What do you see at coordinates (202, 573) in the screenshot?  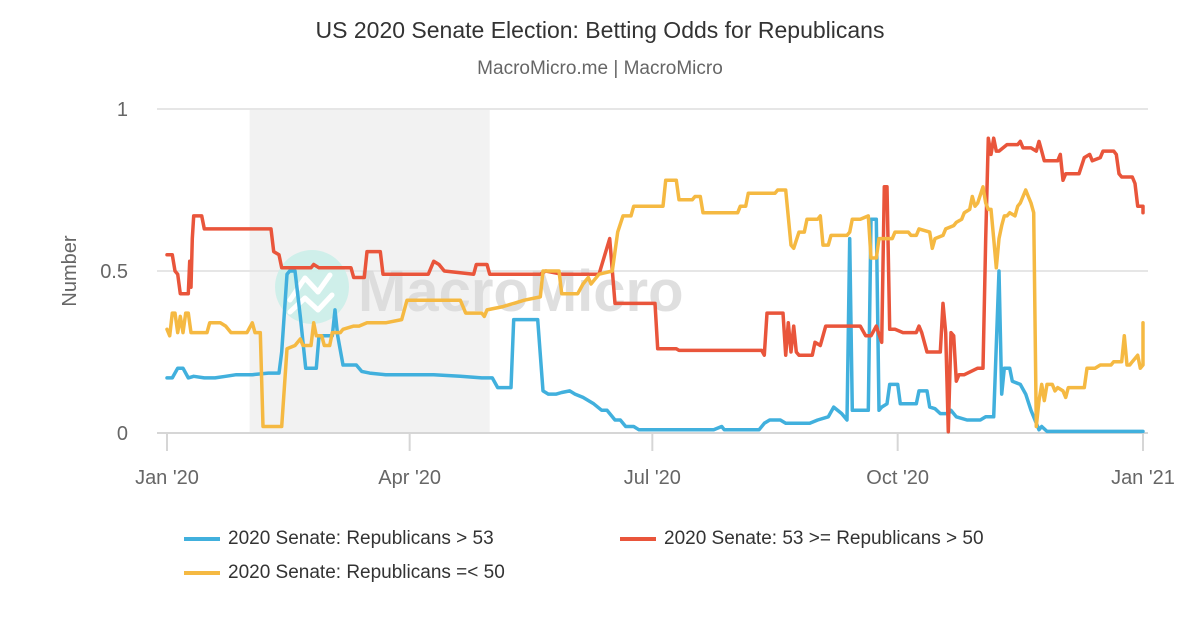 I see `legend-swatch-yellow` at bounding box center [202, 573].